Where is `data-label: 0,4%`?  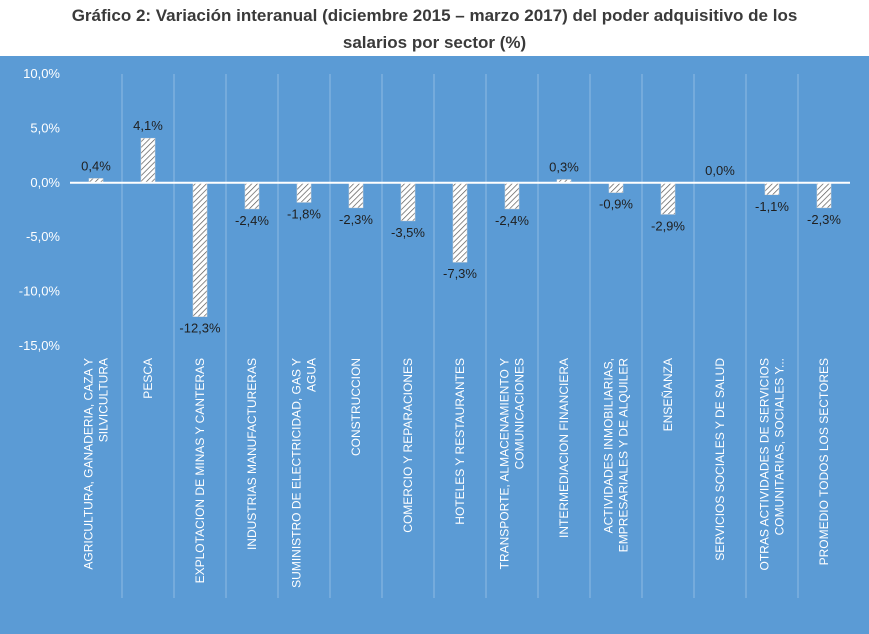 data-label: 0,4% is located at coordinates (96, 165).